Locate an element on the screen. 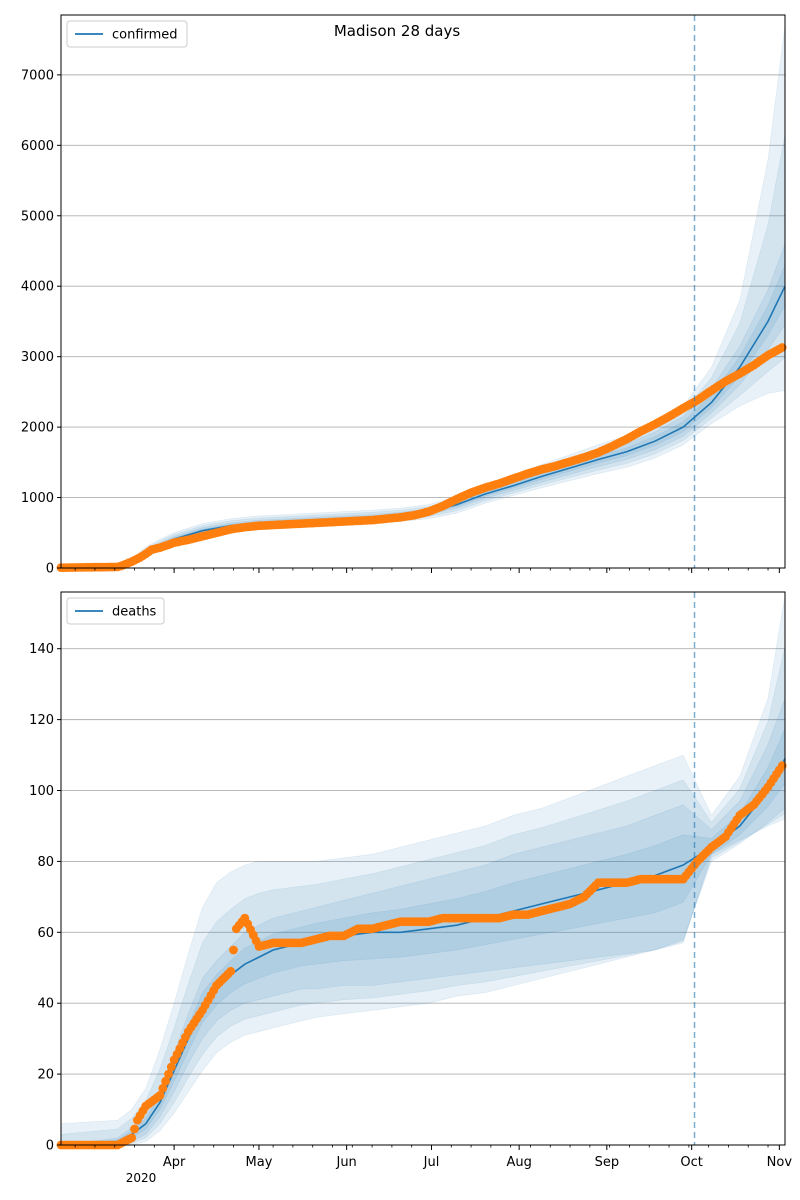 The width and height of the screenshot is (800, 1200). deaths-y-tick-label: 100 is located at coordinates (41, 791).